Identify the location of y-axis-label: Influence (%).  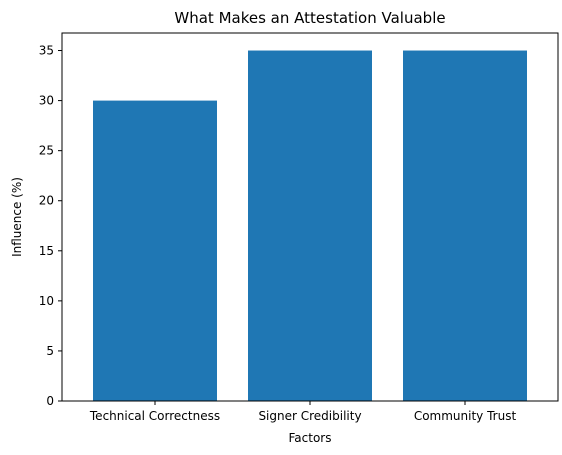
(17, 217).